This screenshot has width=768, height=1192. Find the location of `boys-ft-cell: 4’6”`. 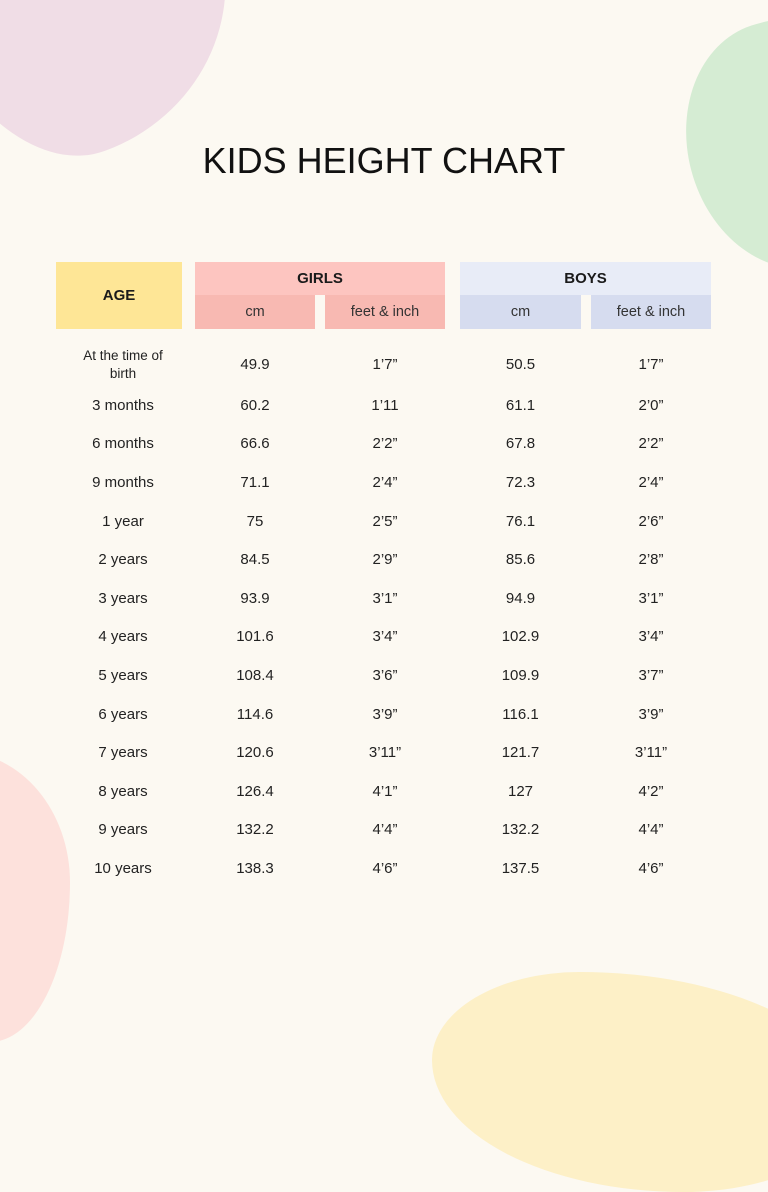

boys-ft-cell: 4’6” is located at coordinates (651, 868).